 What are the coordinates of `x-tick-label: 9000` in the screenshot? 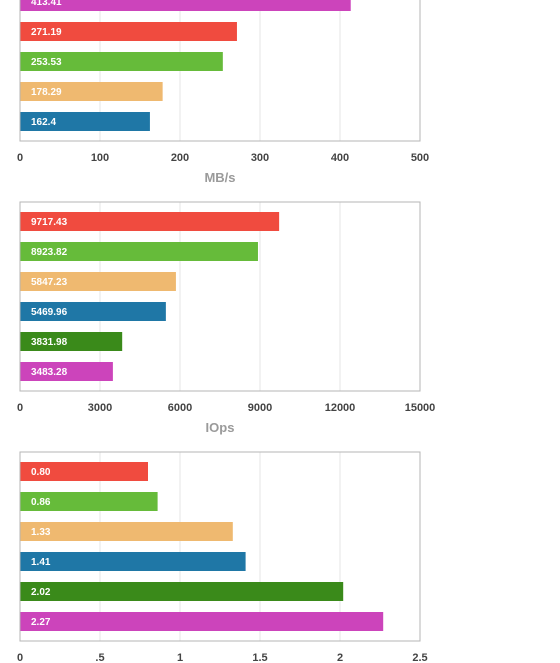 It's located at (260, 408).